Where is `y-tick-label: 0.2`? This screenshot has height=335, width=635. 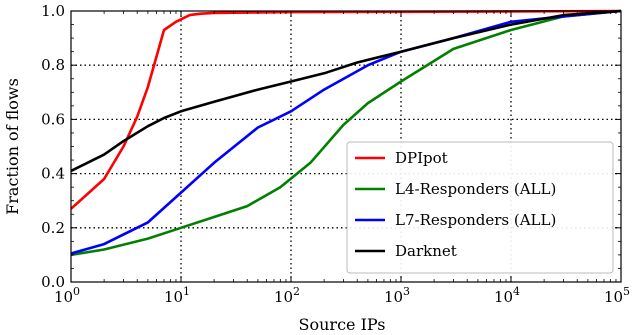 y-tick-label: 0.2 is located at coordinates (53, 228).